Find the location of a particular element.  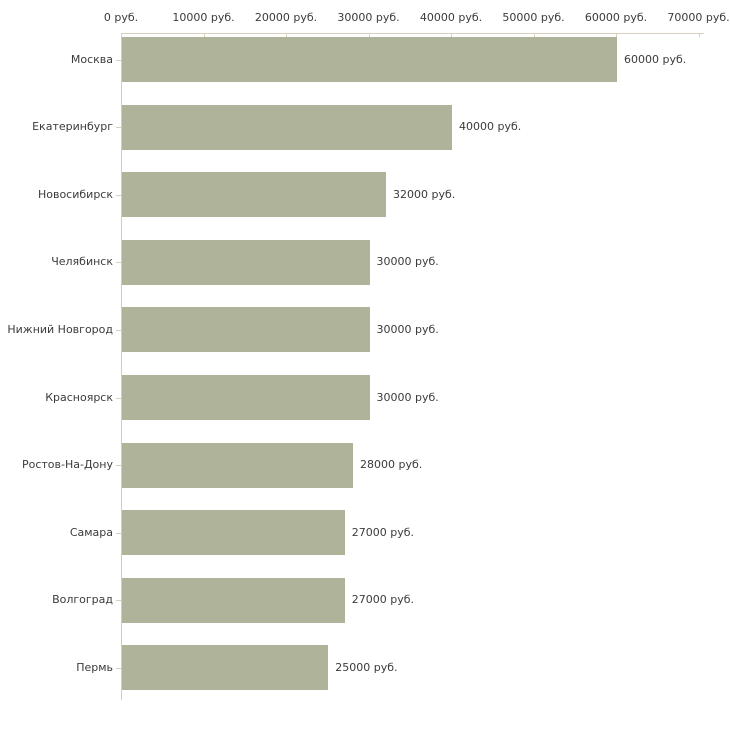

x-axis-tick-label: 10000 руб. is located at coordinates (203, 17).